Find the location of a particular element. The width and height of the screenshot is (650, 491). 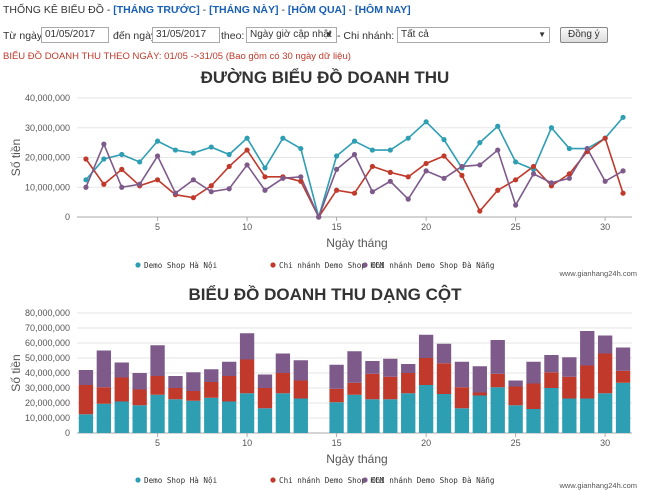

submit-button: Đồng ý is located at coordinates (584, 35).